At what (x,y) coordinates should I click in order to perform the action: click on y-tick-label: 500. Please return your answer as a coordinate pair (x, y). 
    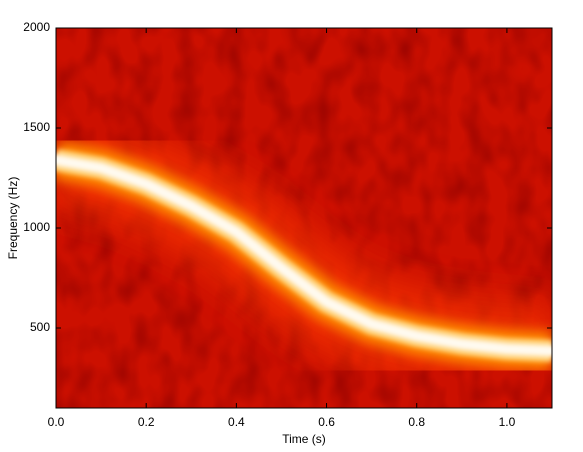
    Looking at the image, I should click on (40, 327).